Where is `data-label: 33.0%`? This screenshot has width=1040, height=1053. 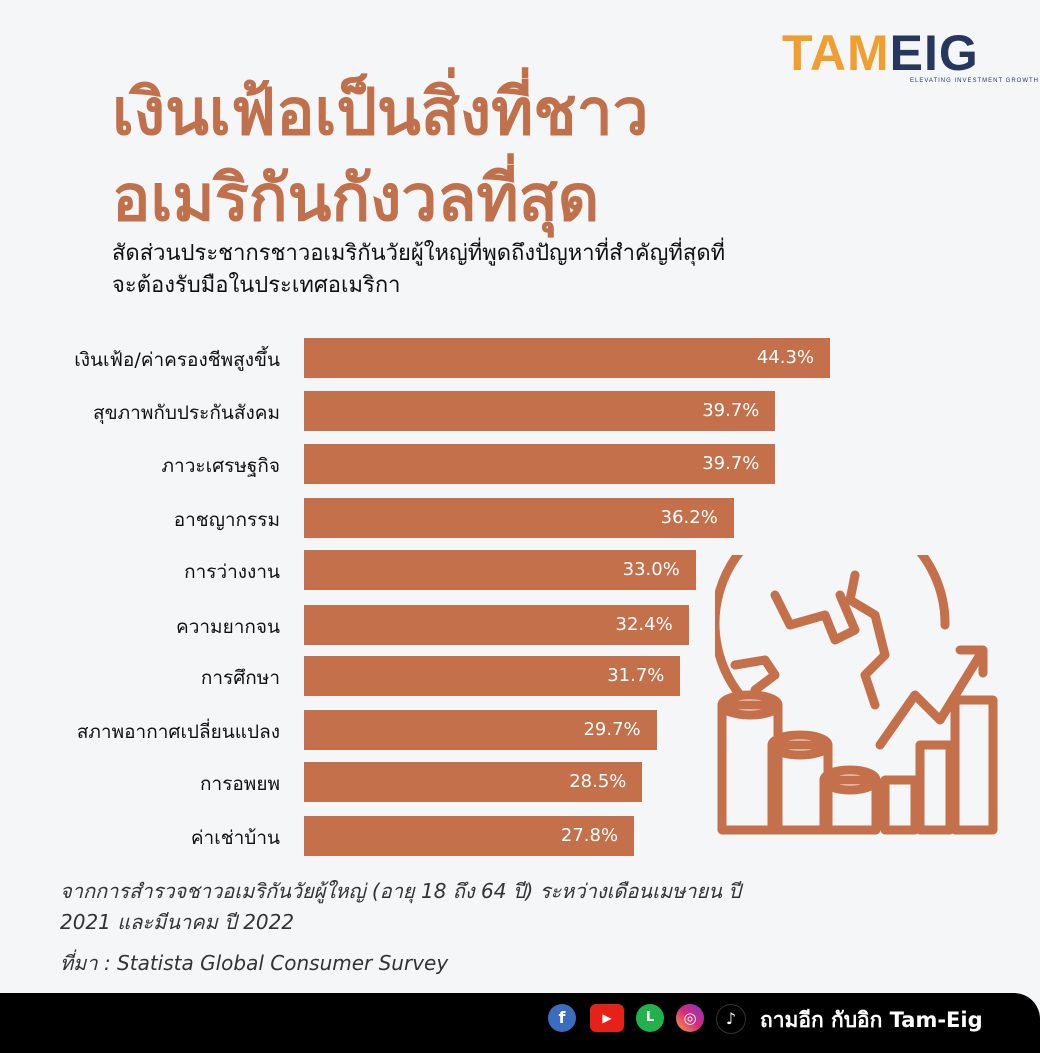
data-label: 33.0% is located at coordinates (651, 569).